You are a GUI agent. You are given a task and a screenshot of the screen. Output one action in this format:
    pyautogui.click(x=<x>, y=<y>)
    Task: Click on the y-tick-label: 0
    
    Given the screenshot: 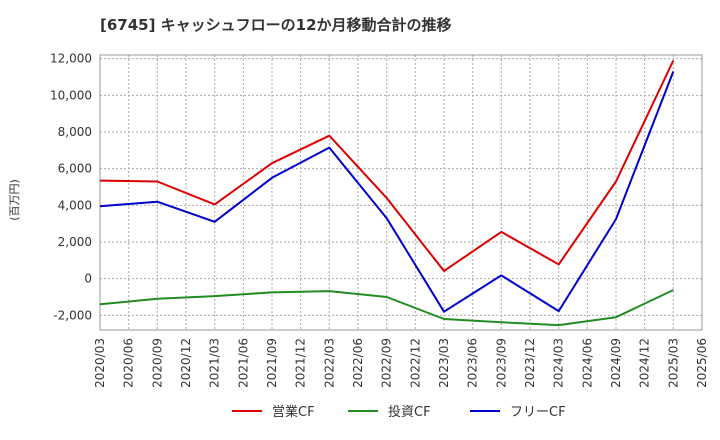 What is the action you would take?
    pyautogui.click(x=88, y=279)
    